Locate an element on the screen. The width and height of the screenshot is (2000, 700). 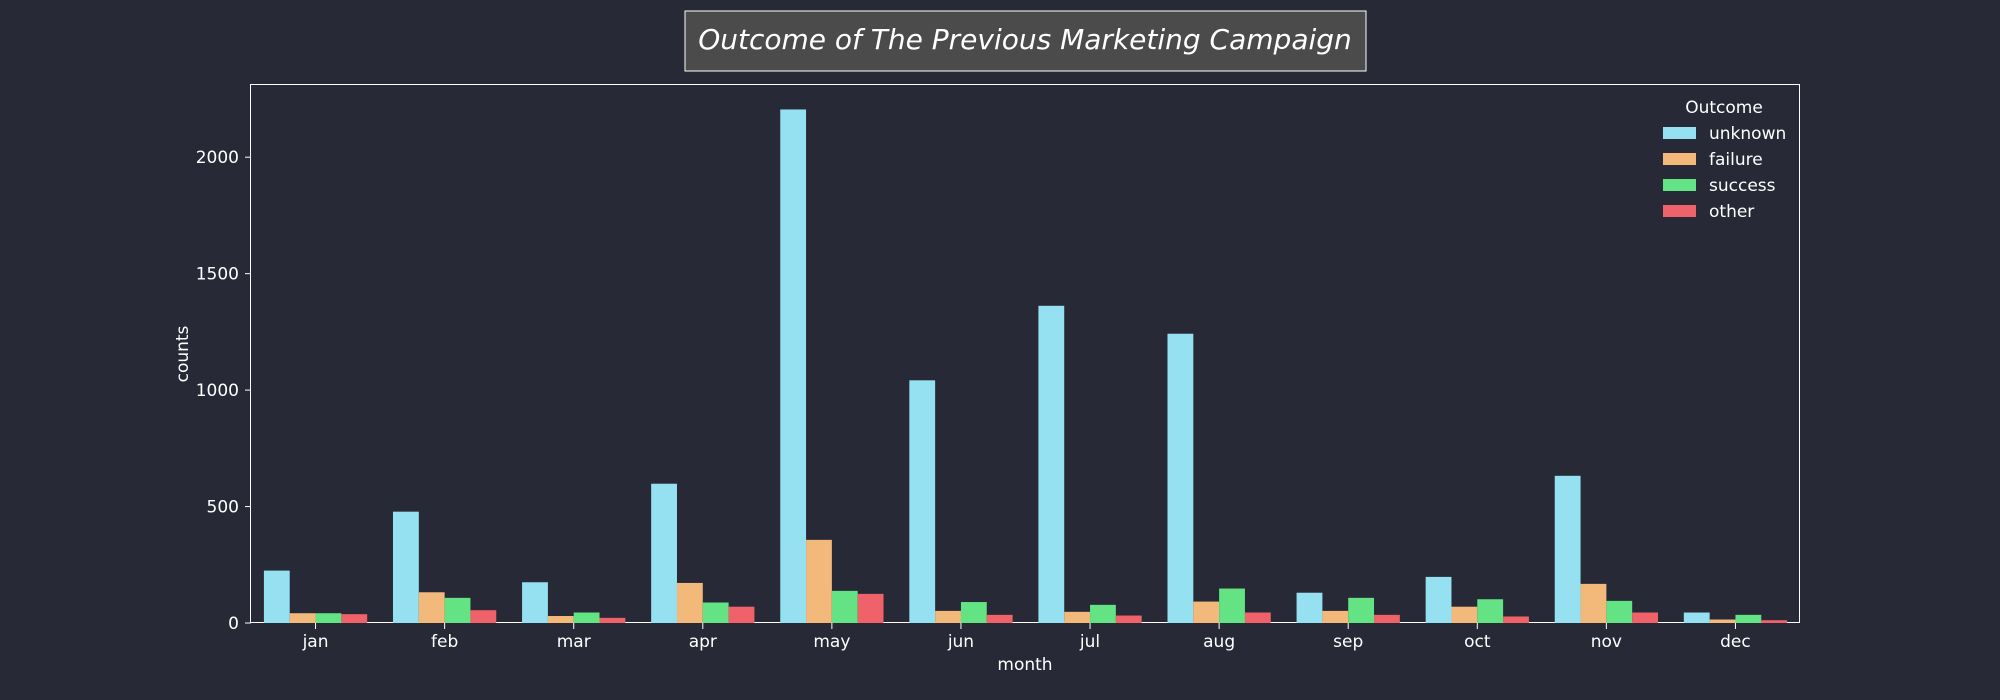
bar-other-nov is located at coordinates (1645, 617).